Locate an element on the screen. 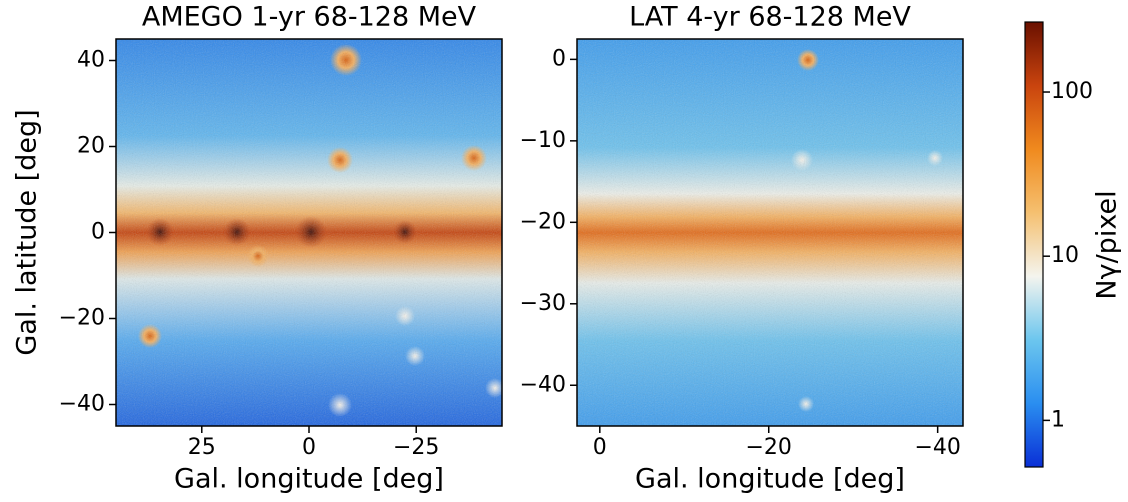 The image size is (1128, 502). chart-title: AMEGO 1-yr 68-128 MeV is located at coordinates (309, 17).